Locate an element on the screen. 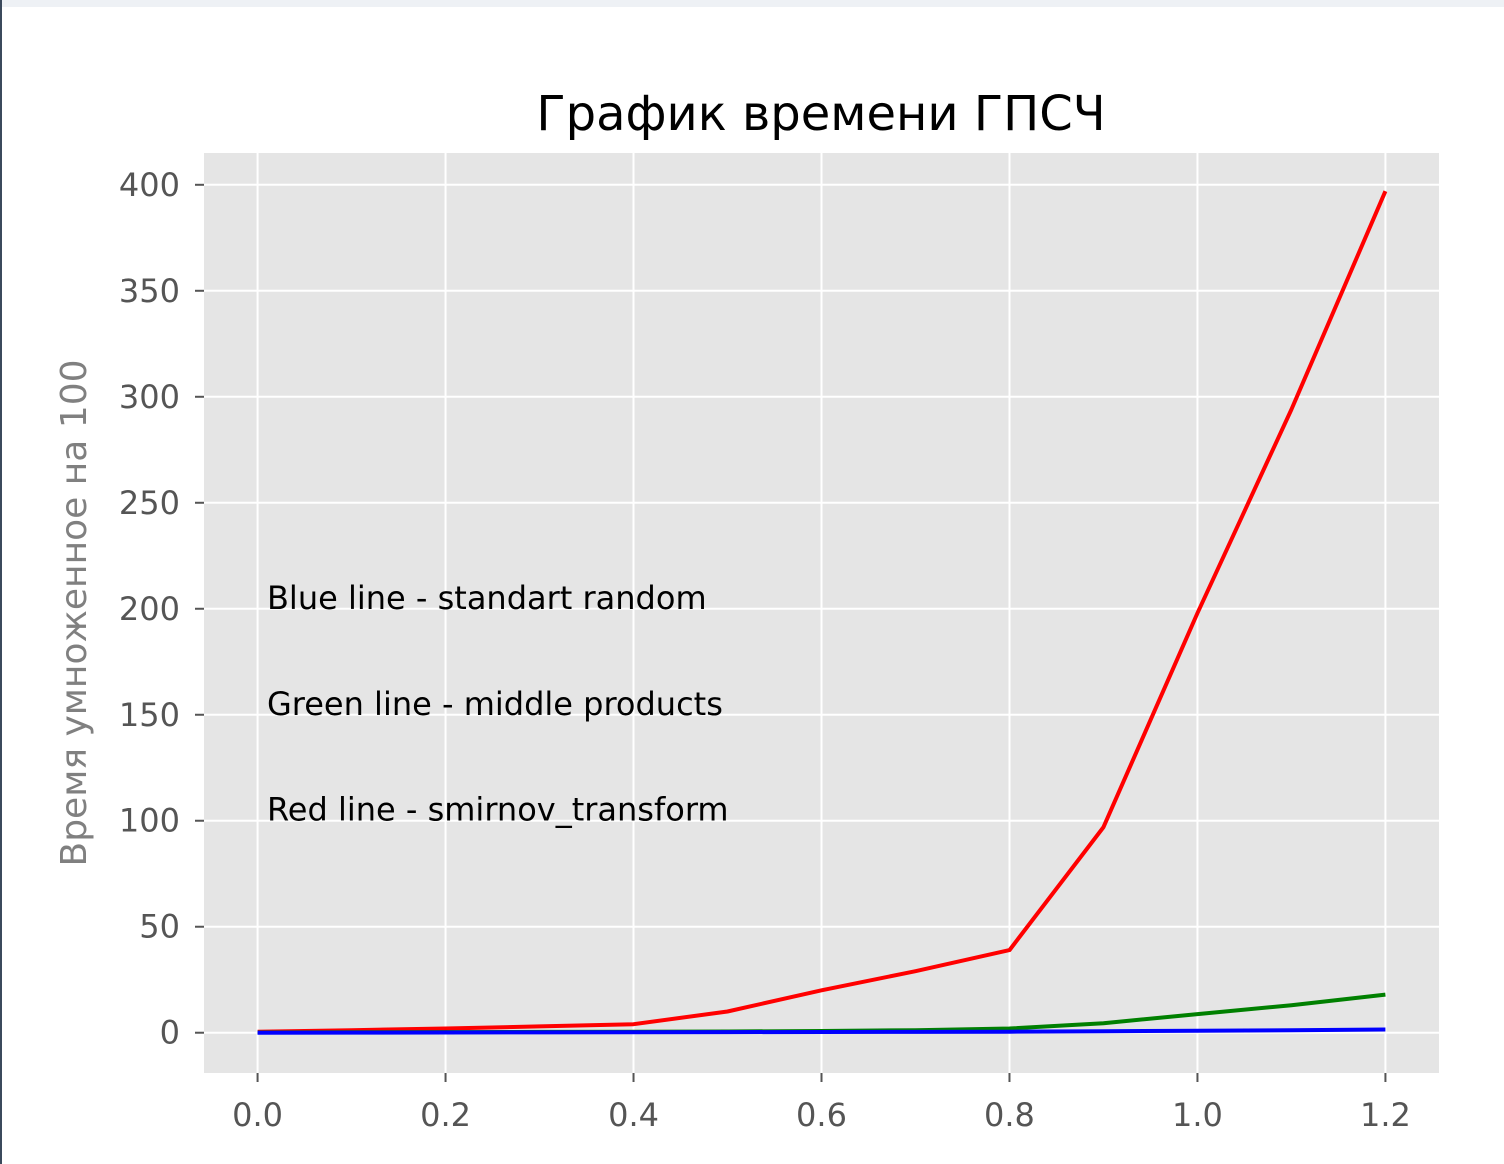 The height and width of the screenshot is (1164, 1504). y-axis-ticks: 0 50 100 150 200 250 300 350 400 is located at coordinates (161, 609).